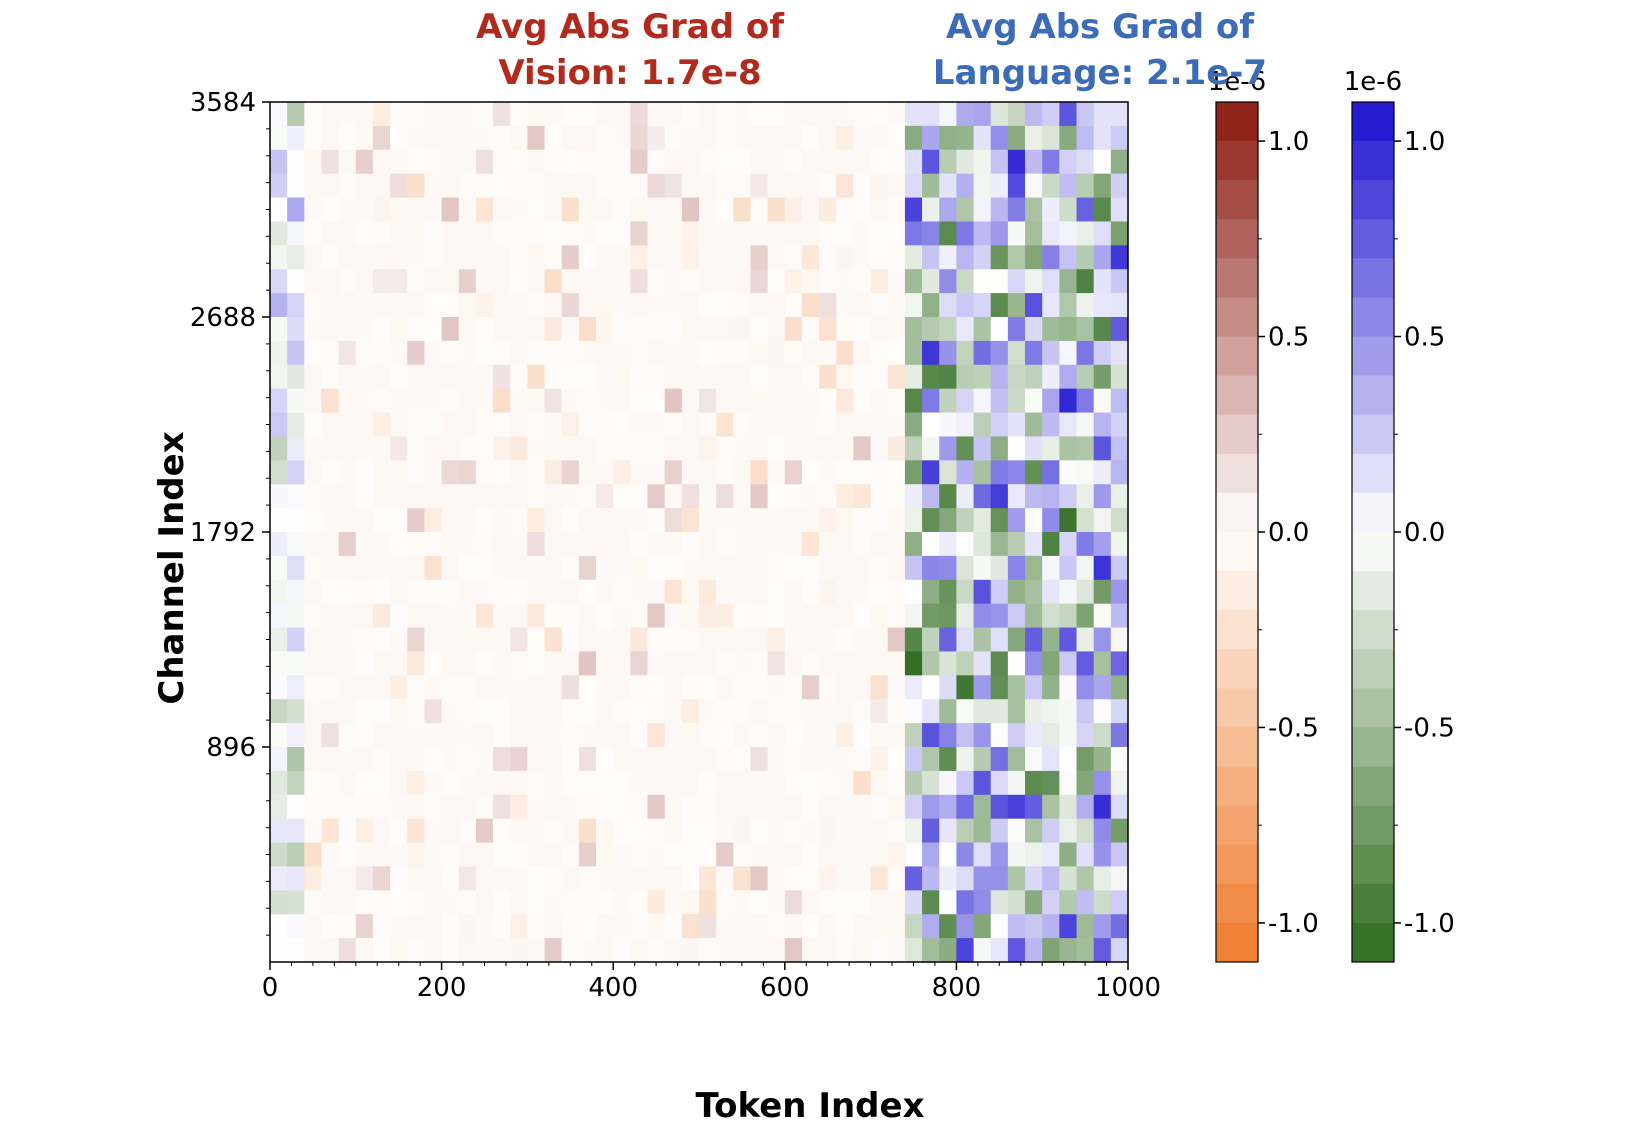  Describe the element at coordinates (270, 988) in the screenshot. I see `x-tick-label: 0` at that location.